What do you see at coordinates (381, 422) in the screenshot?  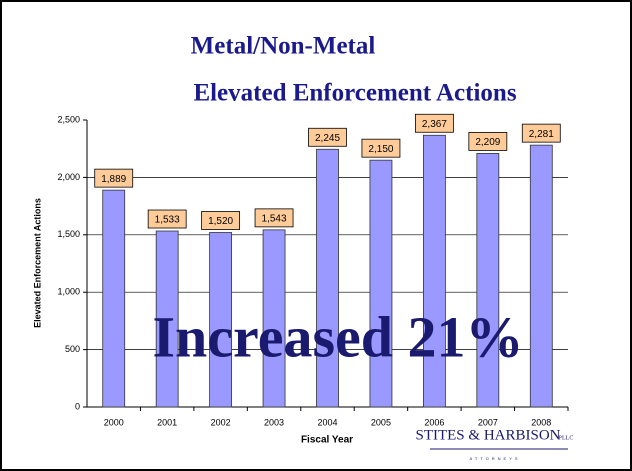 I see `x-tick-label: 2005` at bounding box center [381, 422].